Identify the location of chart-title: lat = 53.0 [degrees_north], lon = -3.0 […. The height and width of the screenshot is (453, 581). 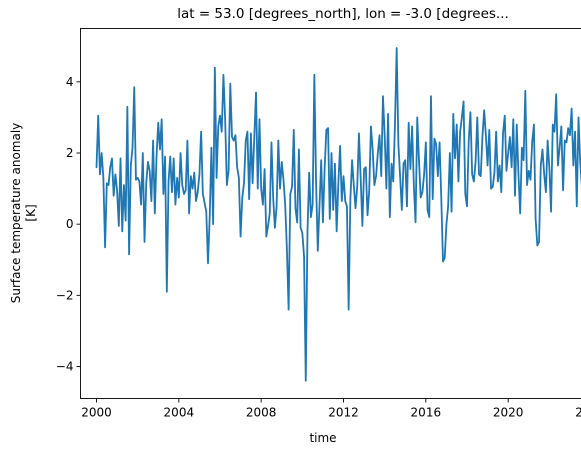
(343, 14).